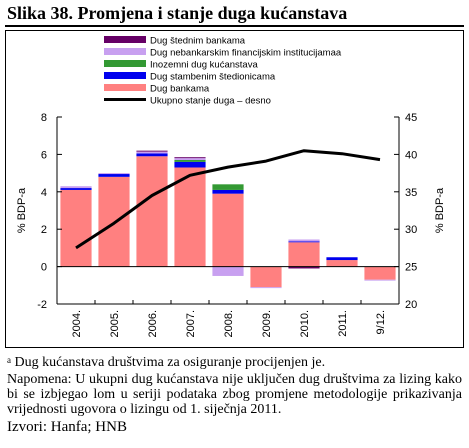  I want to click on x-tick-label: 9/12., so click(381, 322).